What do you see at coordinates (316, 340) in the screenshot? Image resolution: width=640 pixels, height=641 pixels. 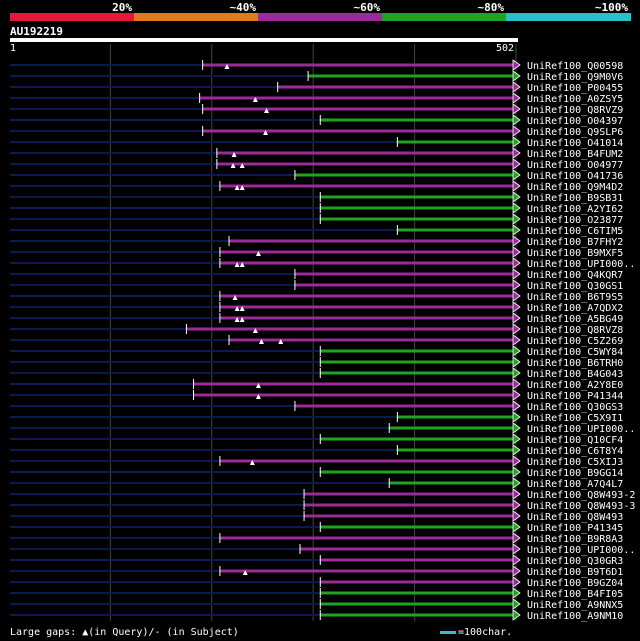 I see `hit-row: UniRef100_C5Z269` at bounding box center [316, 340].